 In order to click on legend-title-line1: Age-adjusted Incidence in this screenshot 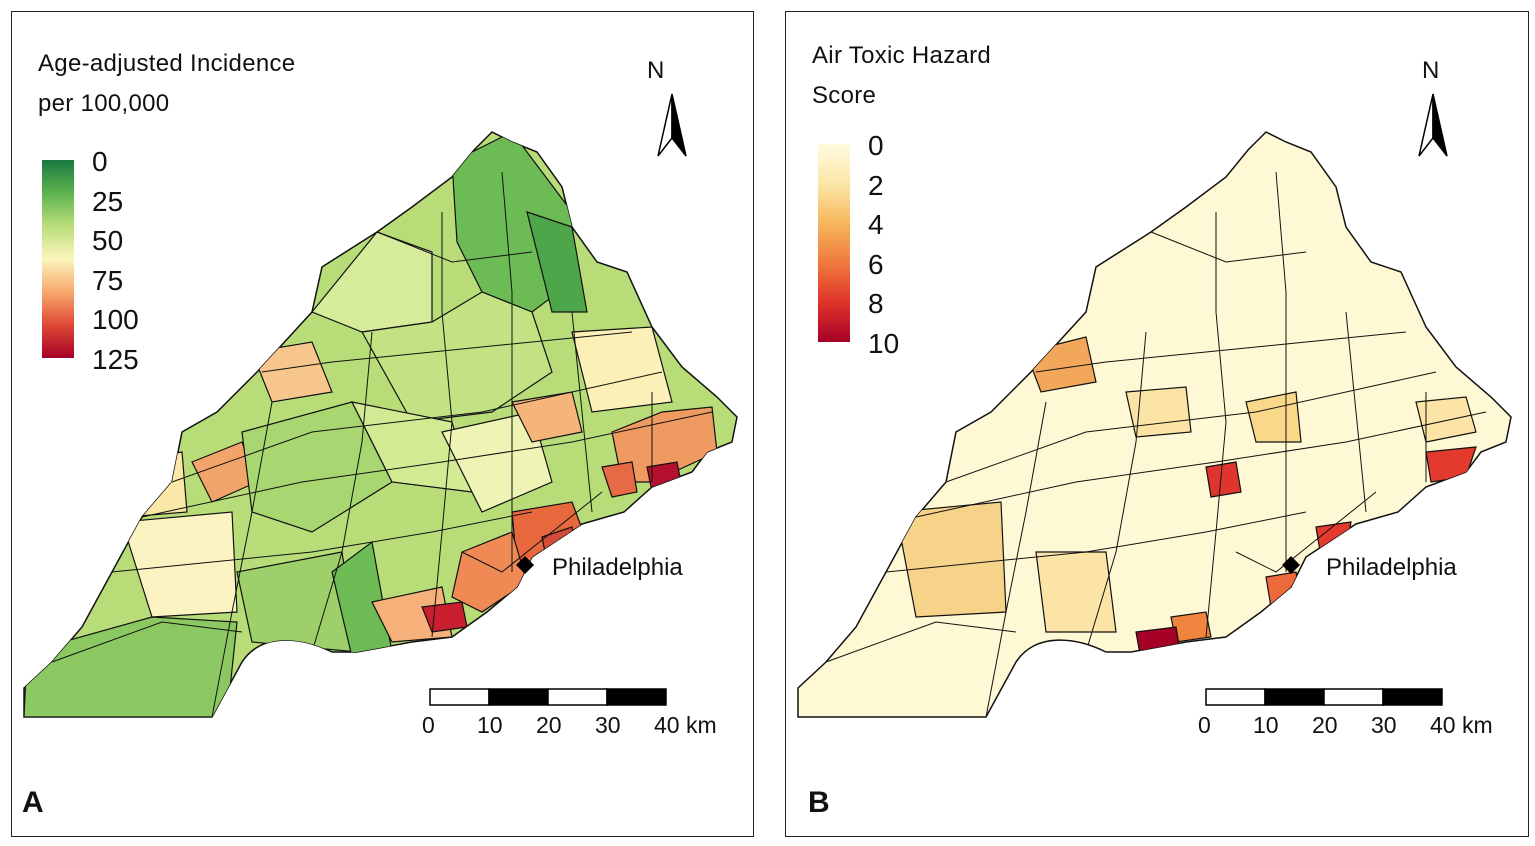, I will do `click(167, 63)`.